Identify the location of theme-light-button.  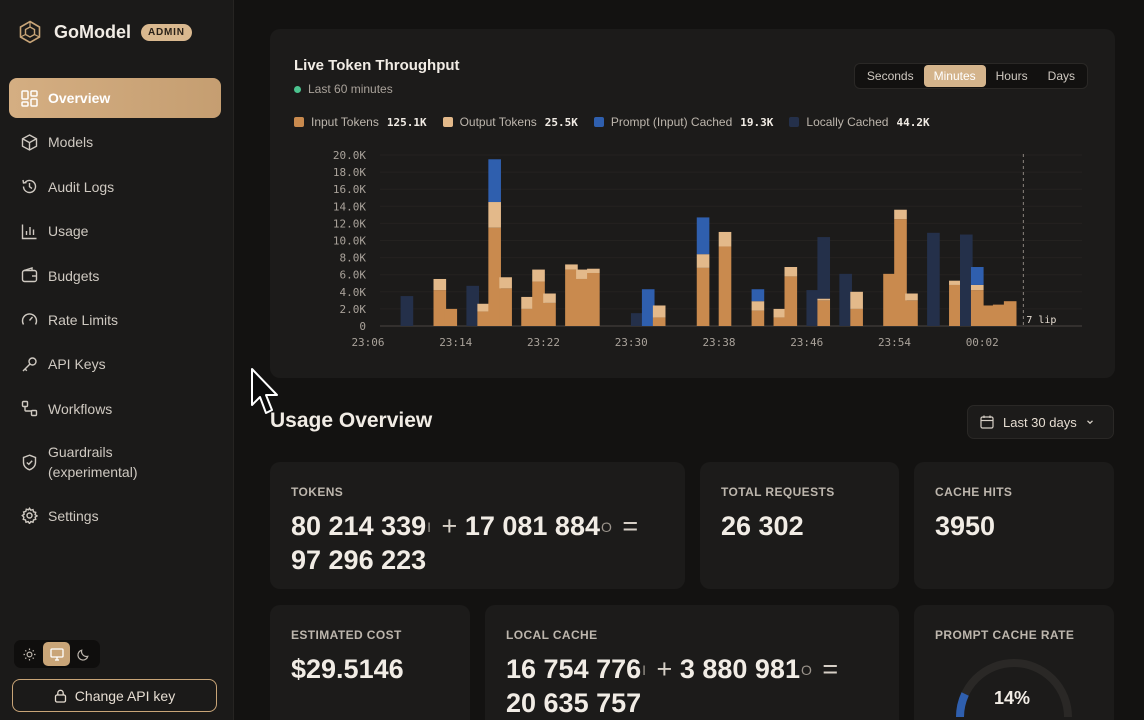
(29, 654).